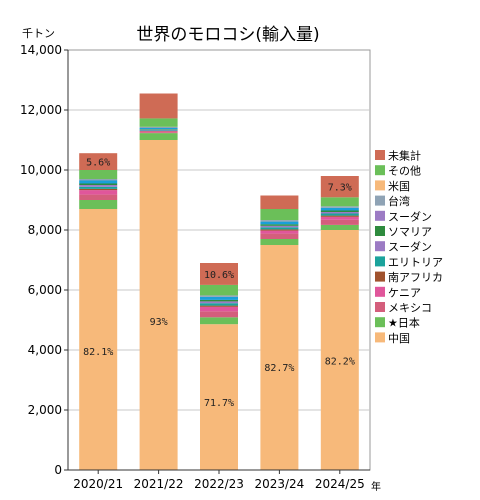 The height and width of the screenshot is (500, 480). I want to click on segment-label: 93%, so click(159, 322).